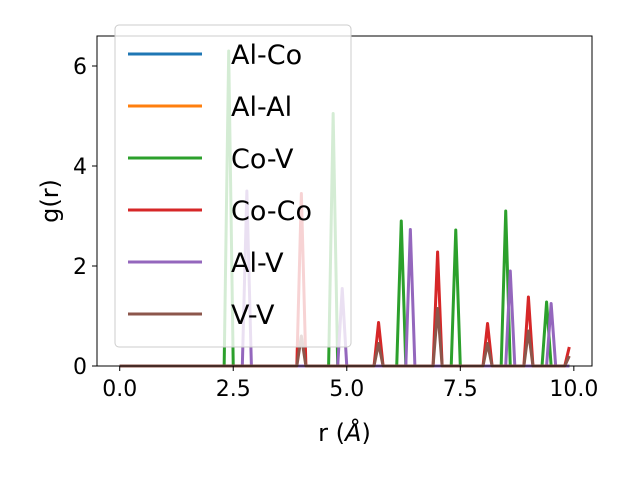  What do you see at coordinates (365, 433) in the screenshot?
I see `x-axis-label-close: )` at bounding box center [365, 433].